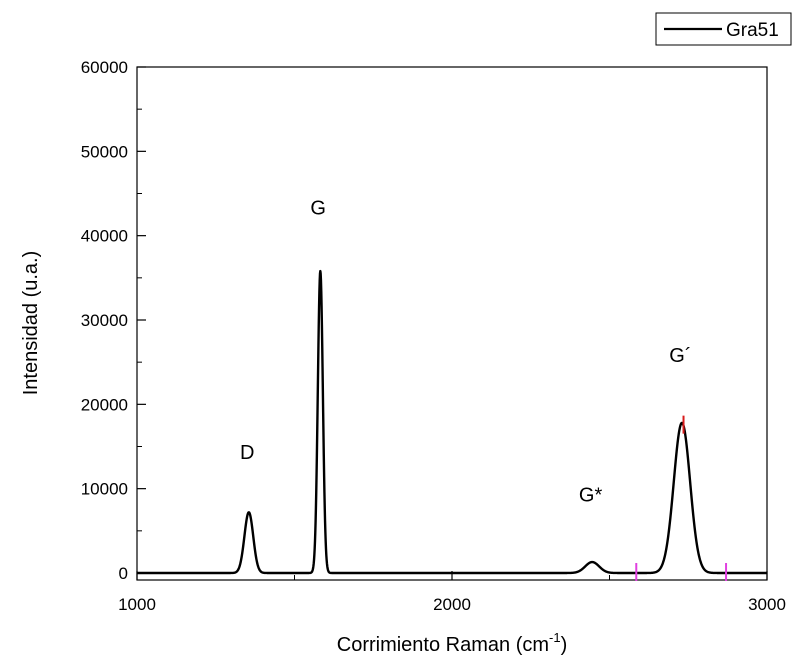 Image resolution: width=794 pixels, height=661 pixels. I want to click on y-tick-label: 30000, so click(104, 320).